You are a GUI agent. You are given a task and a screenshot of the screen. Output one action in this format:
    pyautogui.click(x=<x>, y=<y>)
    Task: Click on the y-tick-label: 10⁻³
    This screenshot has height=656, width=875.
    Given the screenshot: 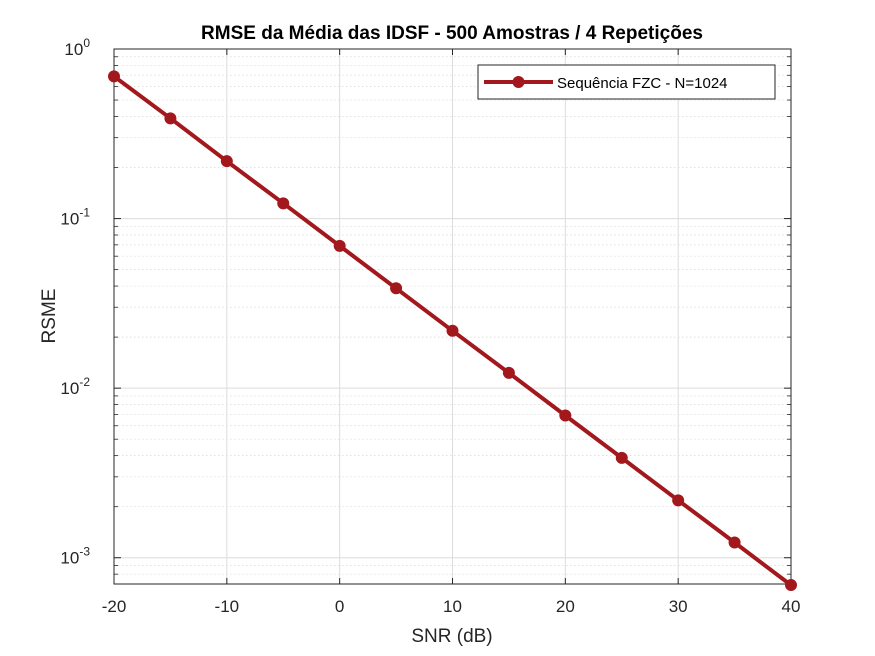 What is the action you would take?
    pyautogui.click(x=75, y=556)
    